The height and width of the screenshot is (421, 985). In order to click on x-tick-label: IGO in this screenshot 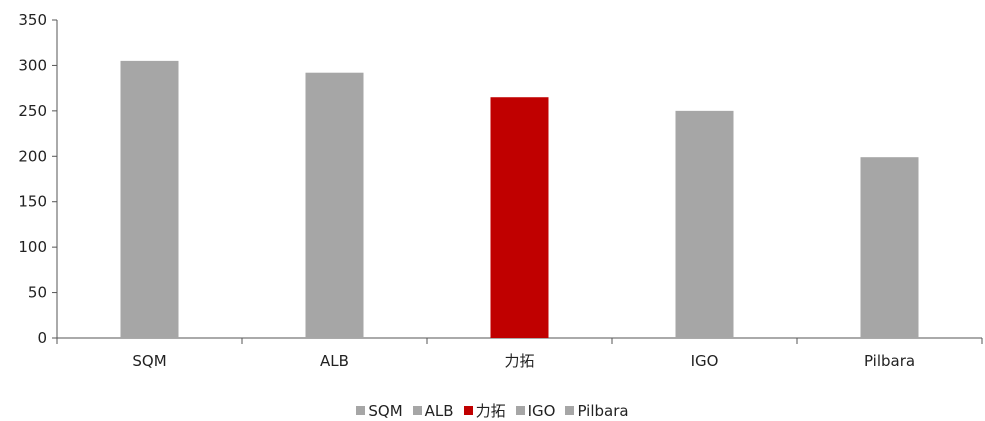, I will do `click(705, 361)`.